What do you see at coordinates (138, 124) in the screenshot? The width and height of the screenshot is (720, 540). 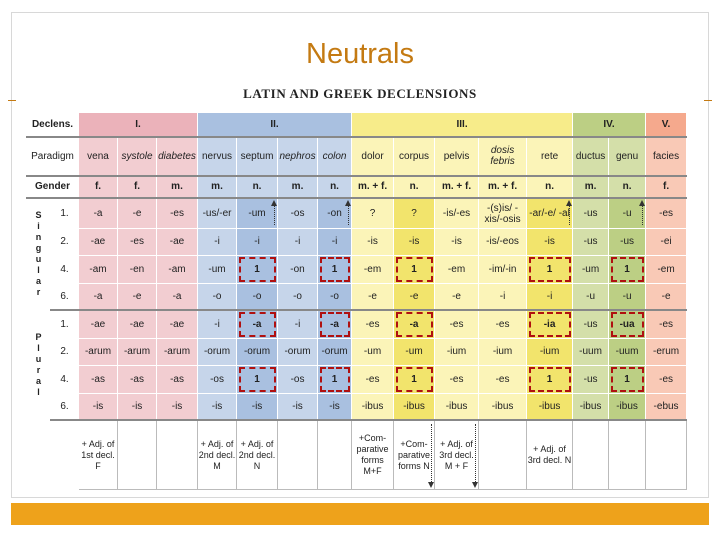 I see `declension-I: I.` at bounding box center [138, 124].